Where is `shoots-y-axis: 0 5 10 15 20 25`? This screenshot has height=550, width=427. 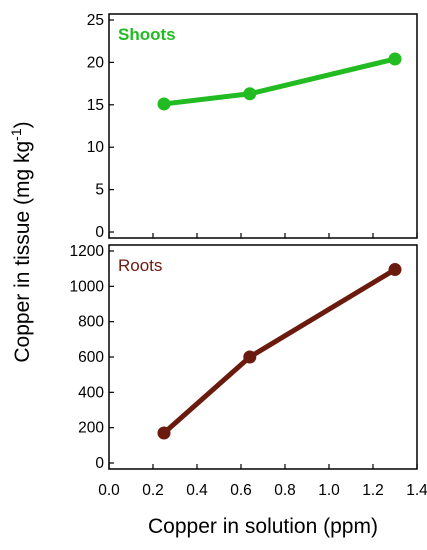
shoots-y-axis: 0 5 10 15 20 25 is located at coordinates (100, 126).